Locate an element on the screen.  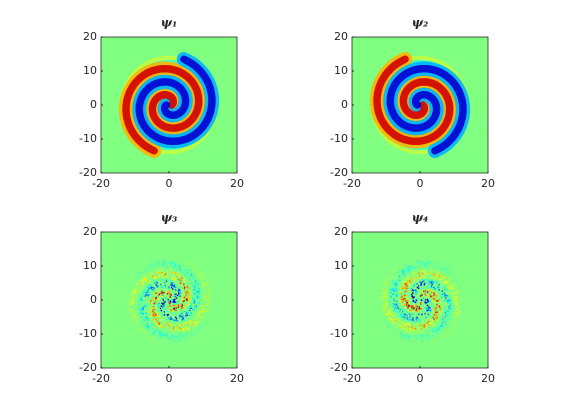
subplot-title: ψ₃ is located at coordinates (169, 218).